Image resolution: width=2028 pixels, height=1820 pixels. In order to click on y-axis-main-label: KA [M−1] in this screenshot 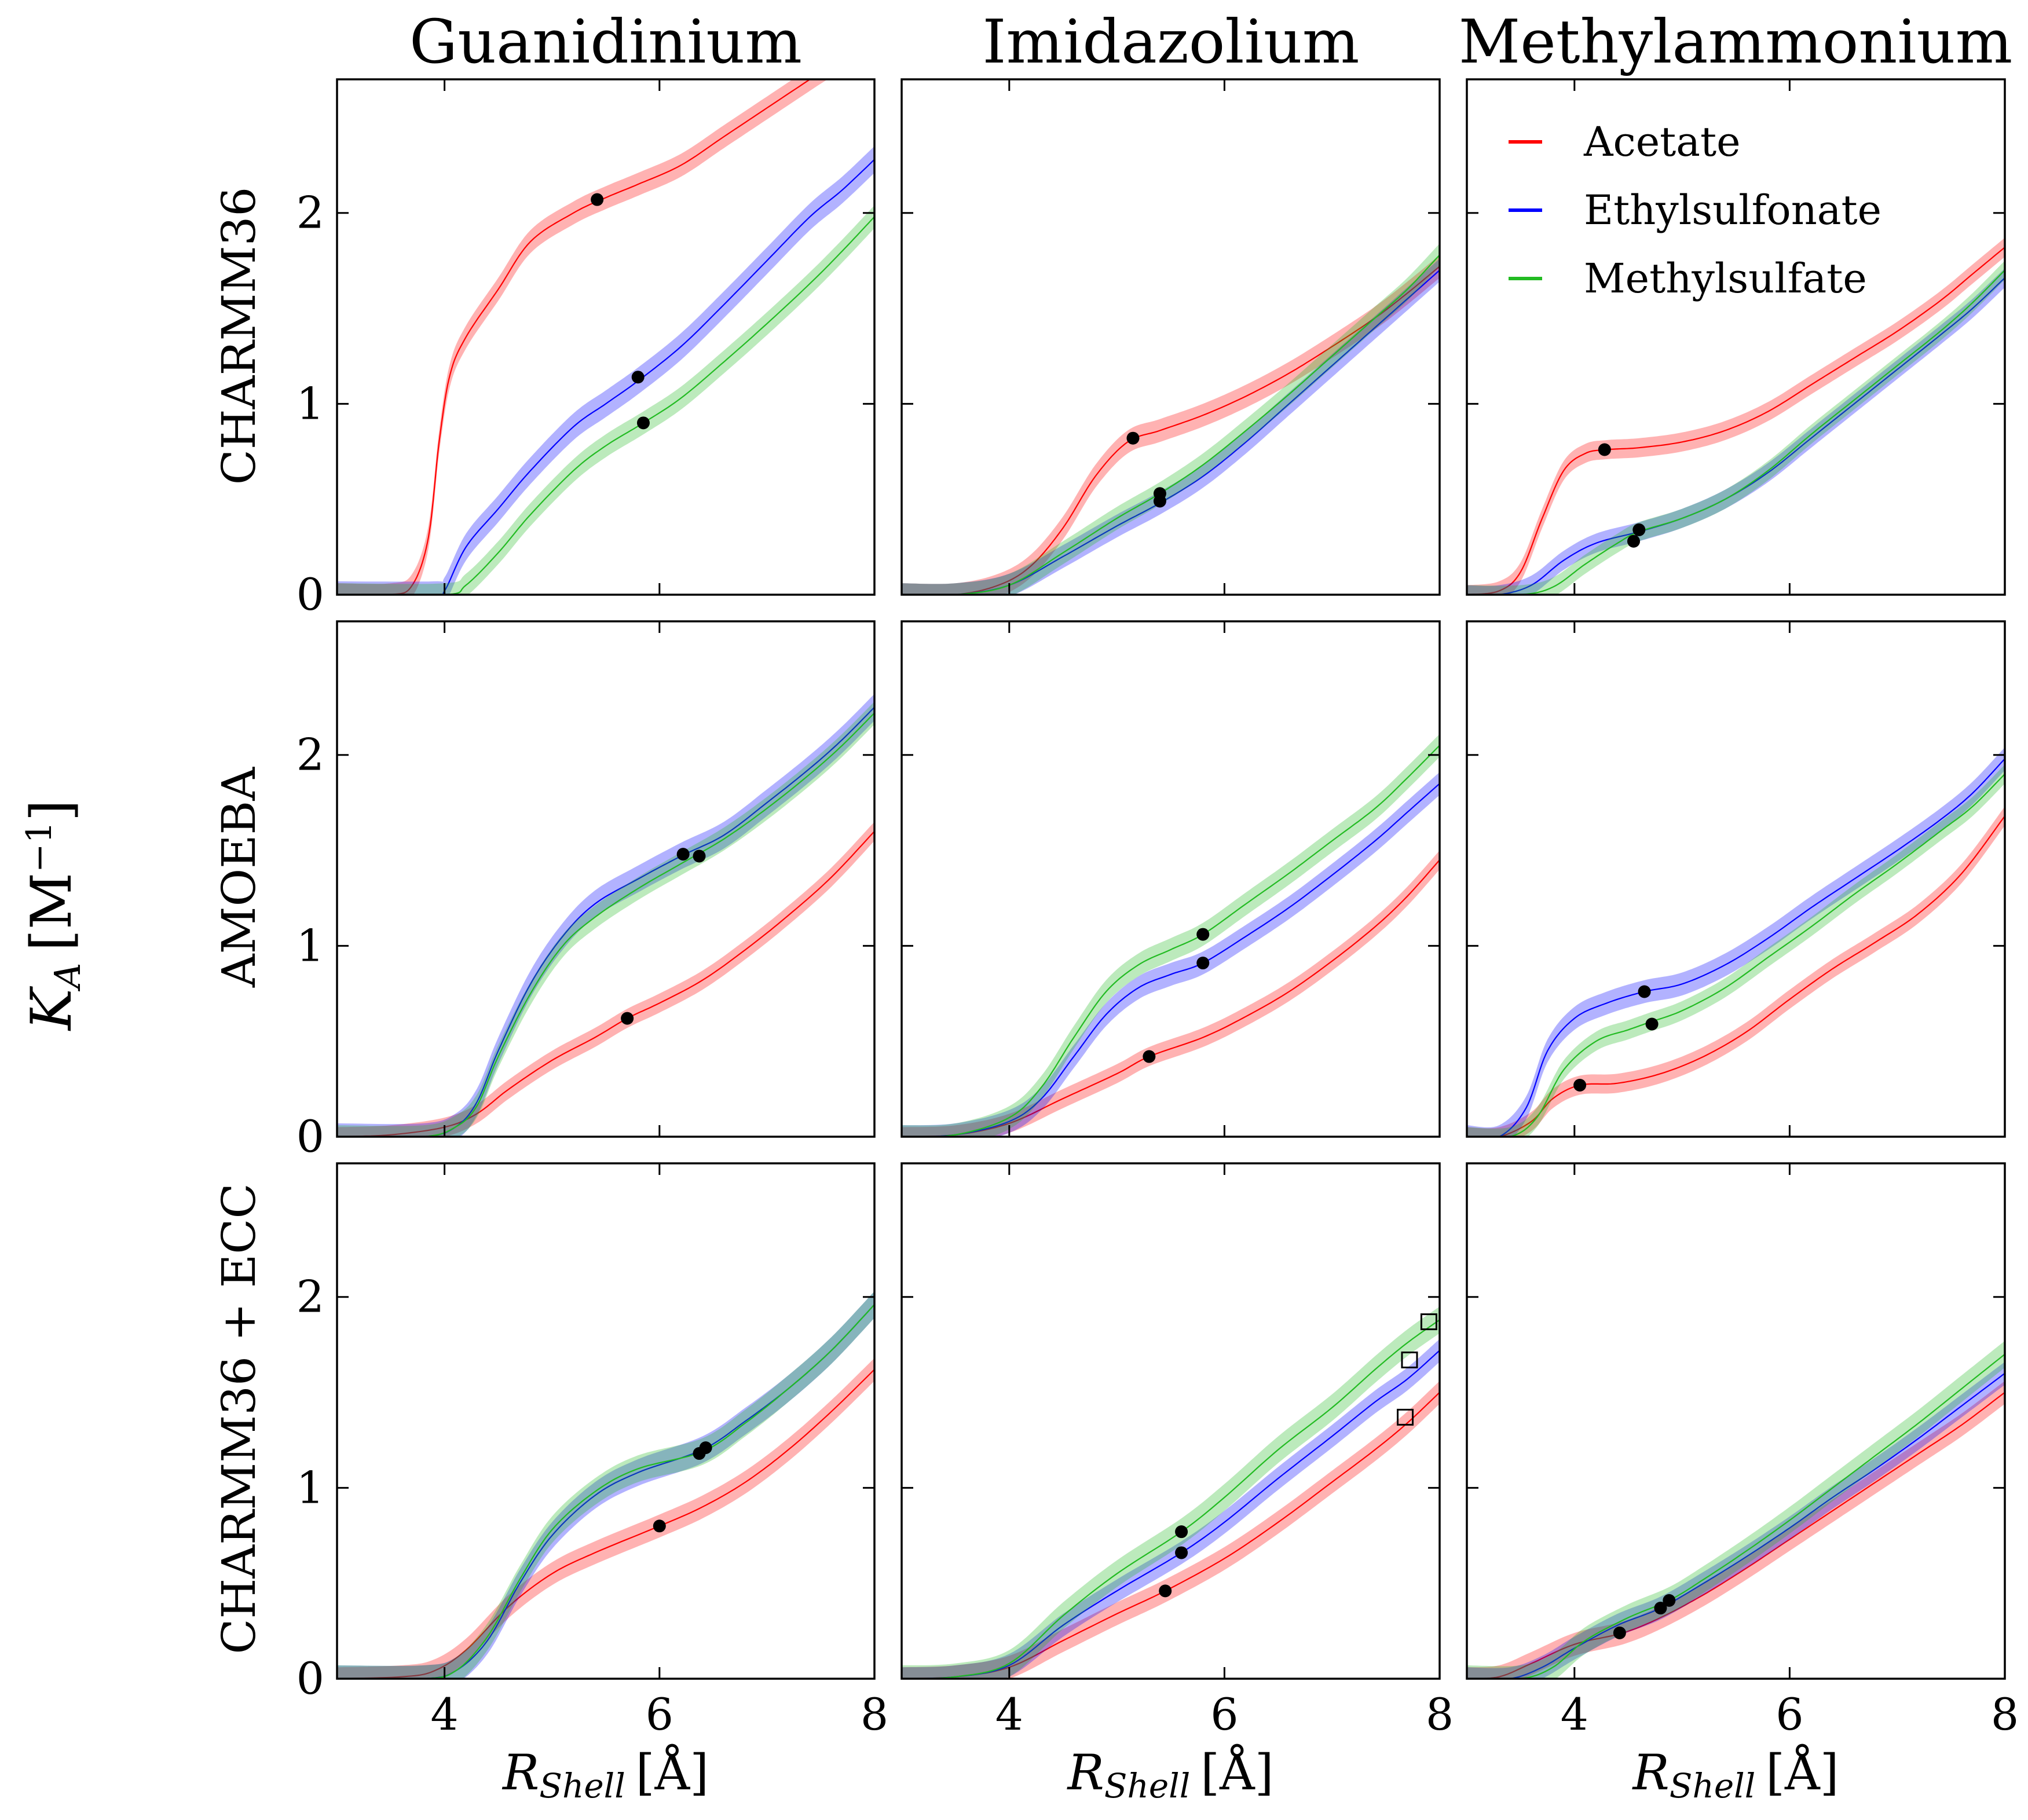, I will do `click(54, 916)`.